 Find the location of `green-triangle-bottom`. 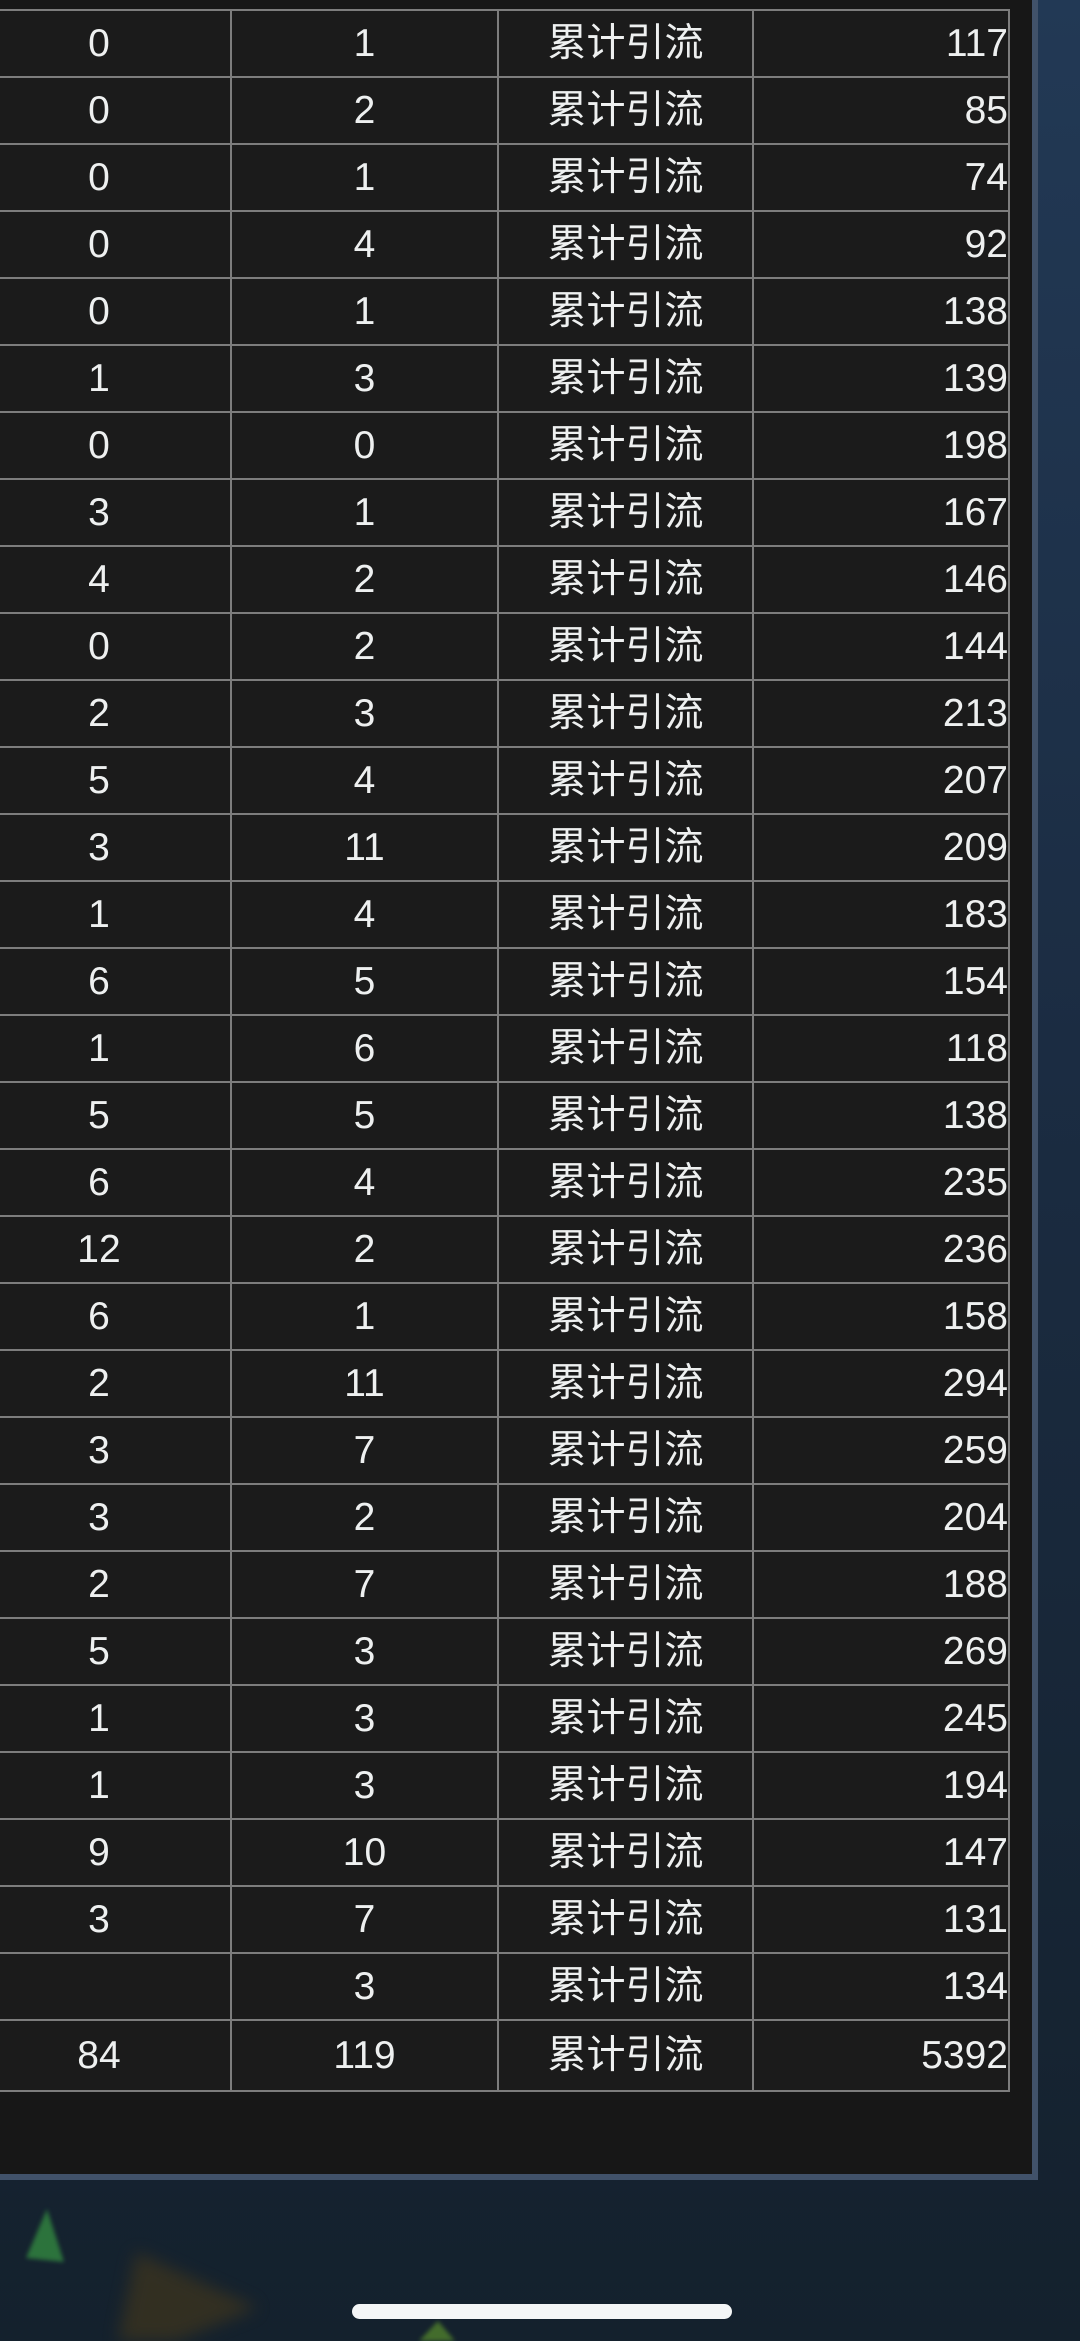

green-triangle-bottom is located at coordinates (437, 2331).